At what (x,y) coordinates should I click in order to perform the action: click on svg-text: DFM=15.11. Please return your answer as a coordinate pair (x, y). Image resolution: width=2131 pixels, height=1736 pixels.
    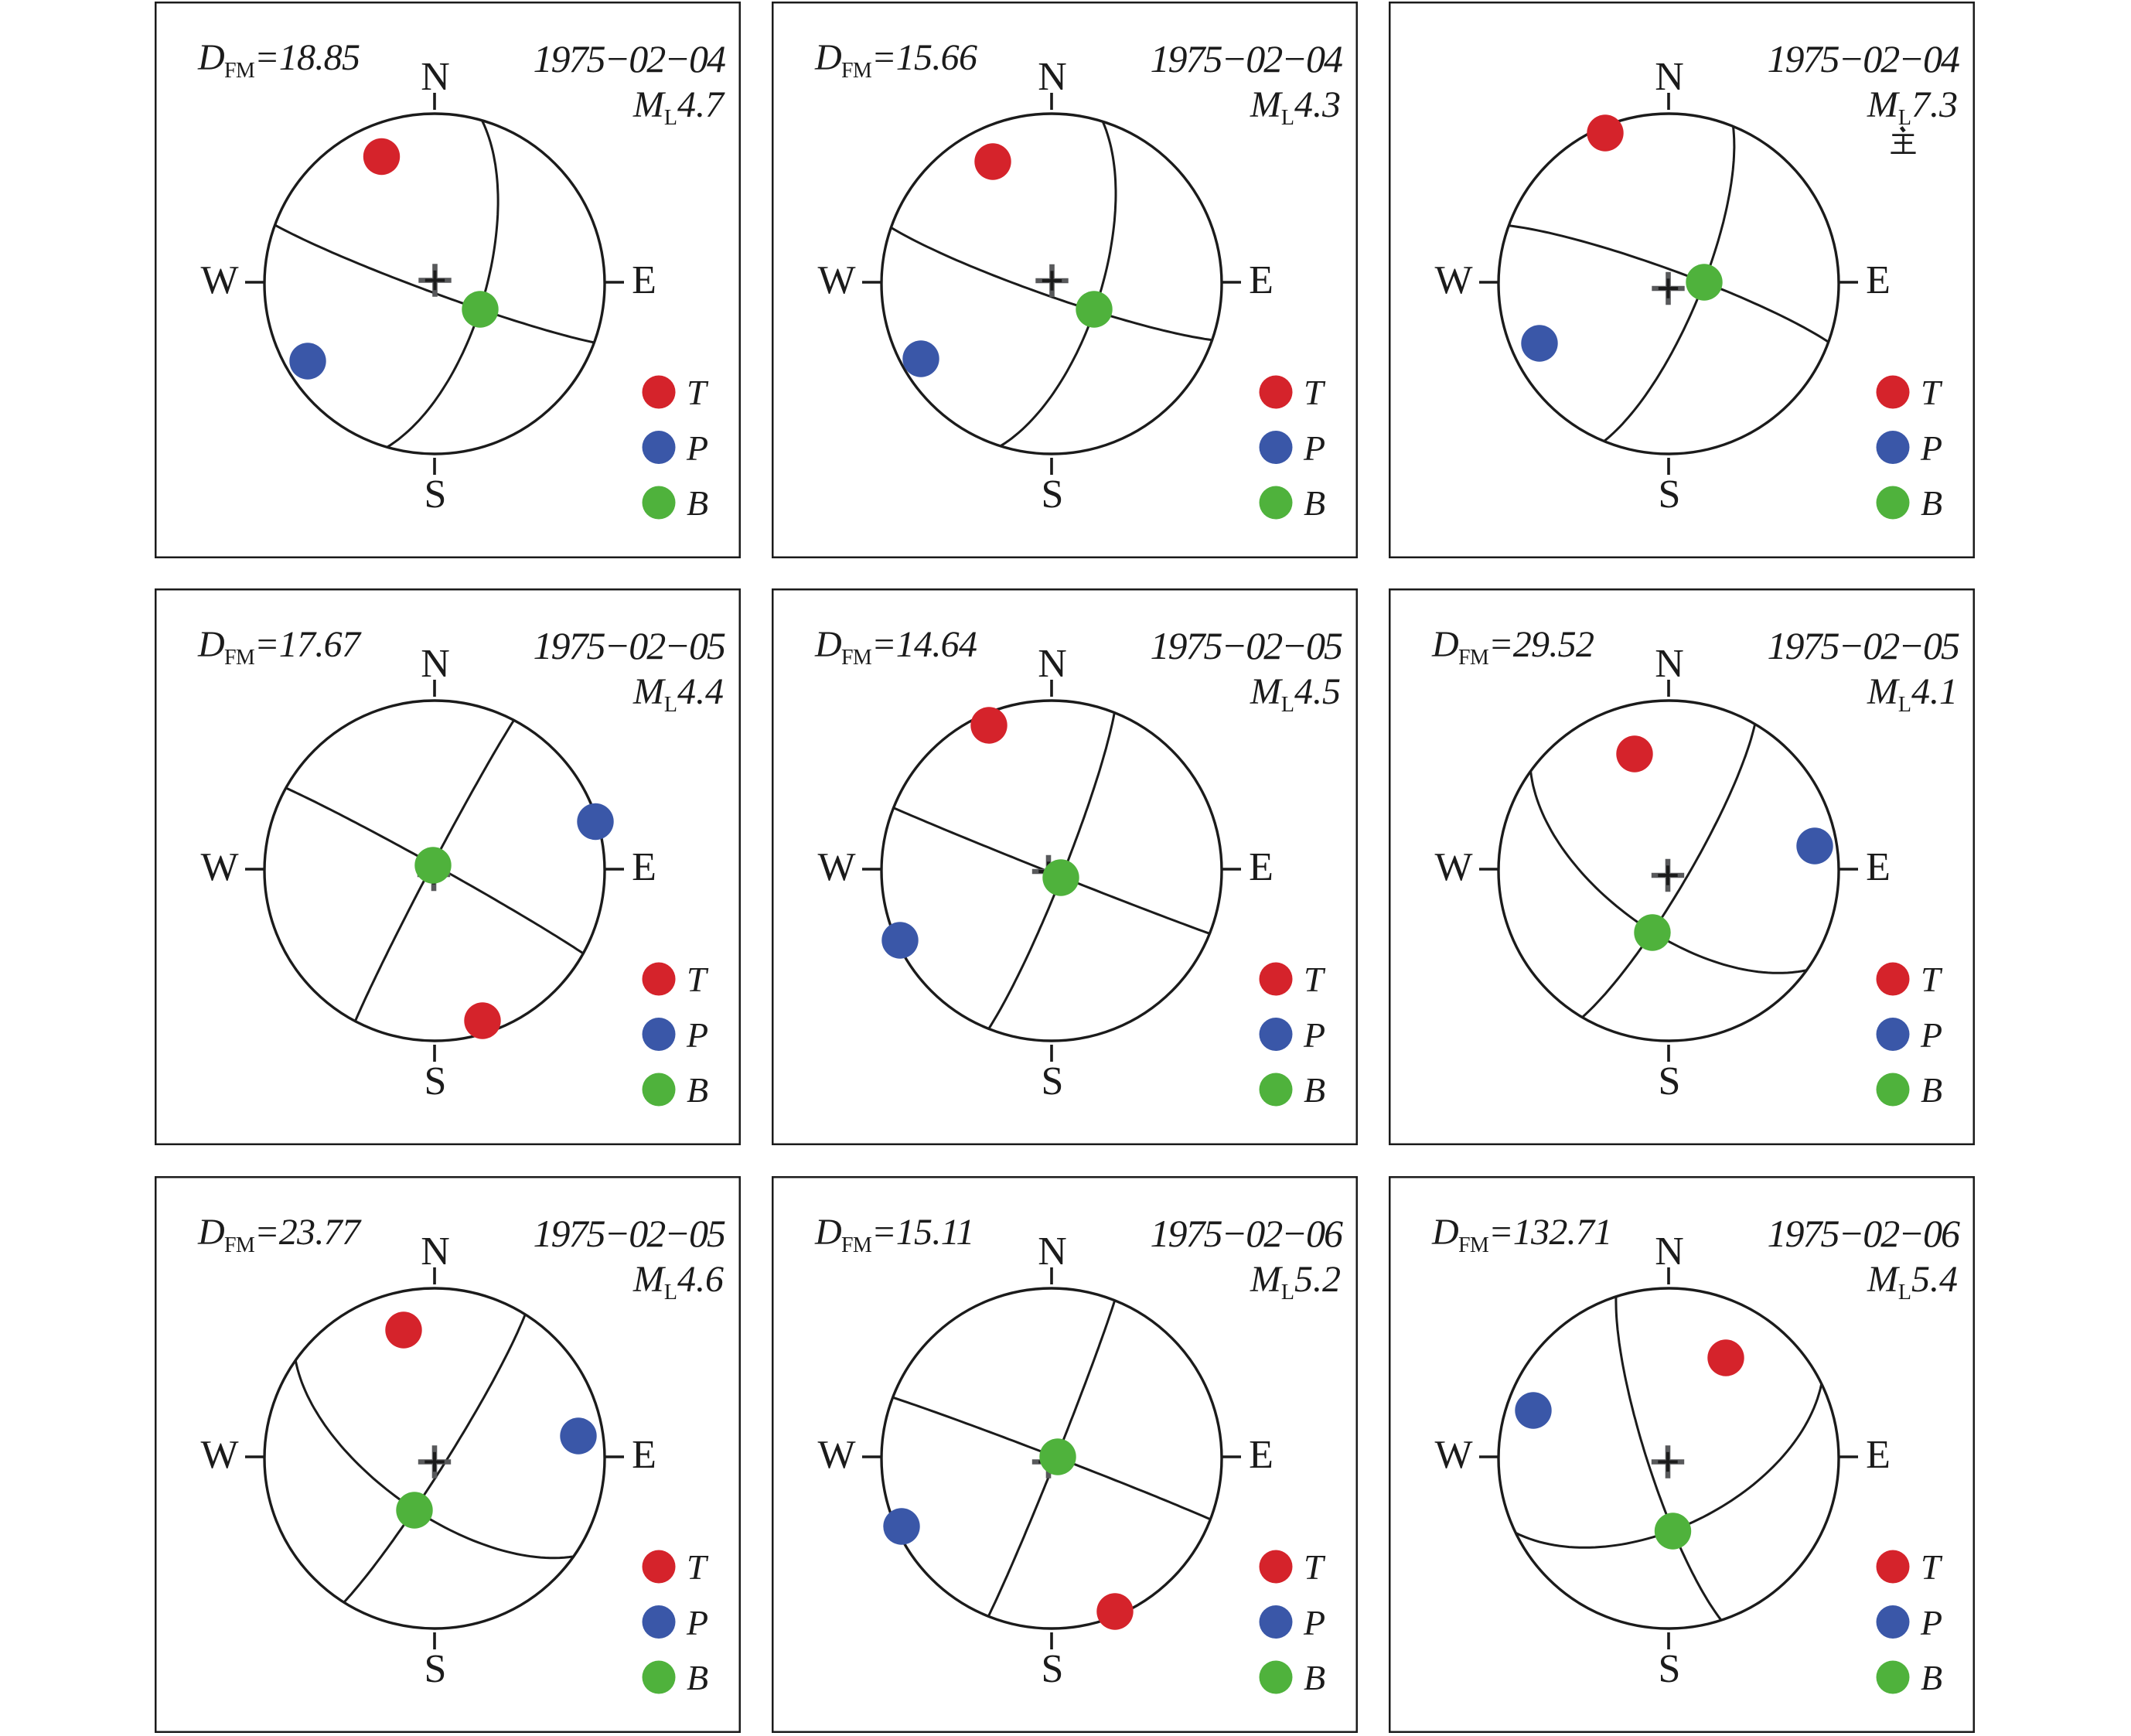
    Looking at the image, I should click on (894, 1234).